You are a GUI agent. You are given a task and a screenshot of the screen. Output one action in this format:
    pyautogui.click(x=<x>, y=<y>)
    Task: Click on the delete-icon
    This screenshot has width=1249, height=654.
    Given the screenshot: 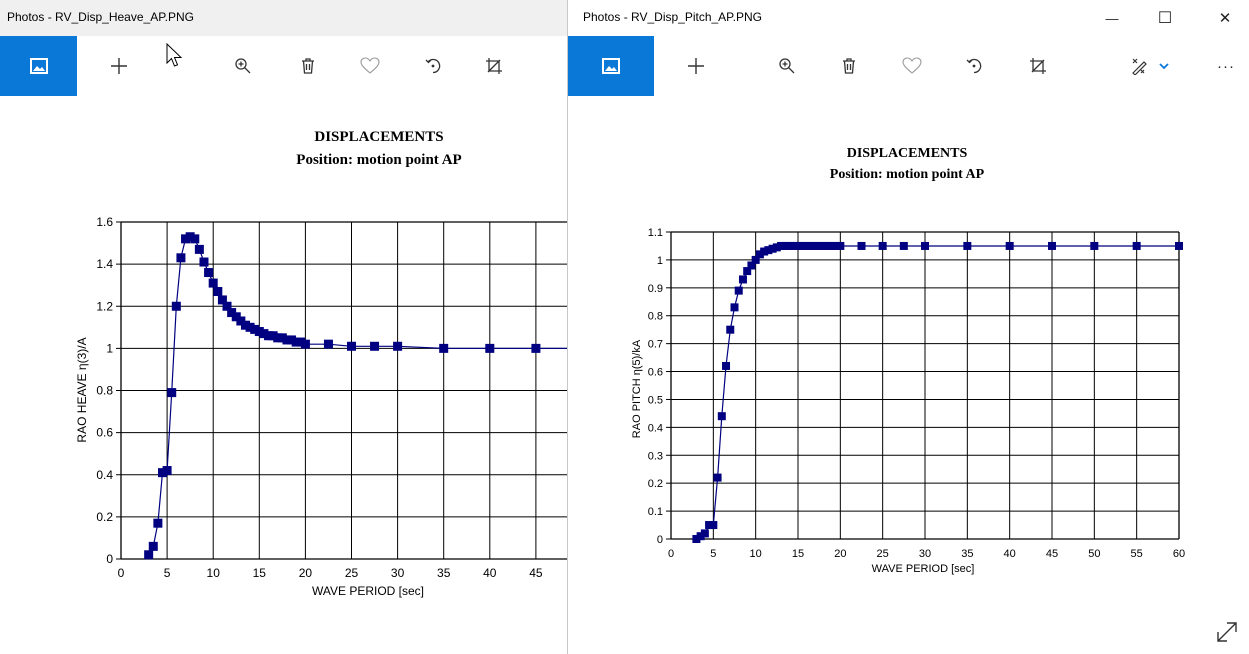 What is the action you would take?
    pyautogui.click(x=849, y=66)
    